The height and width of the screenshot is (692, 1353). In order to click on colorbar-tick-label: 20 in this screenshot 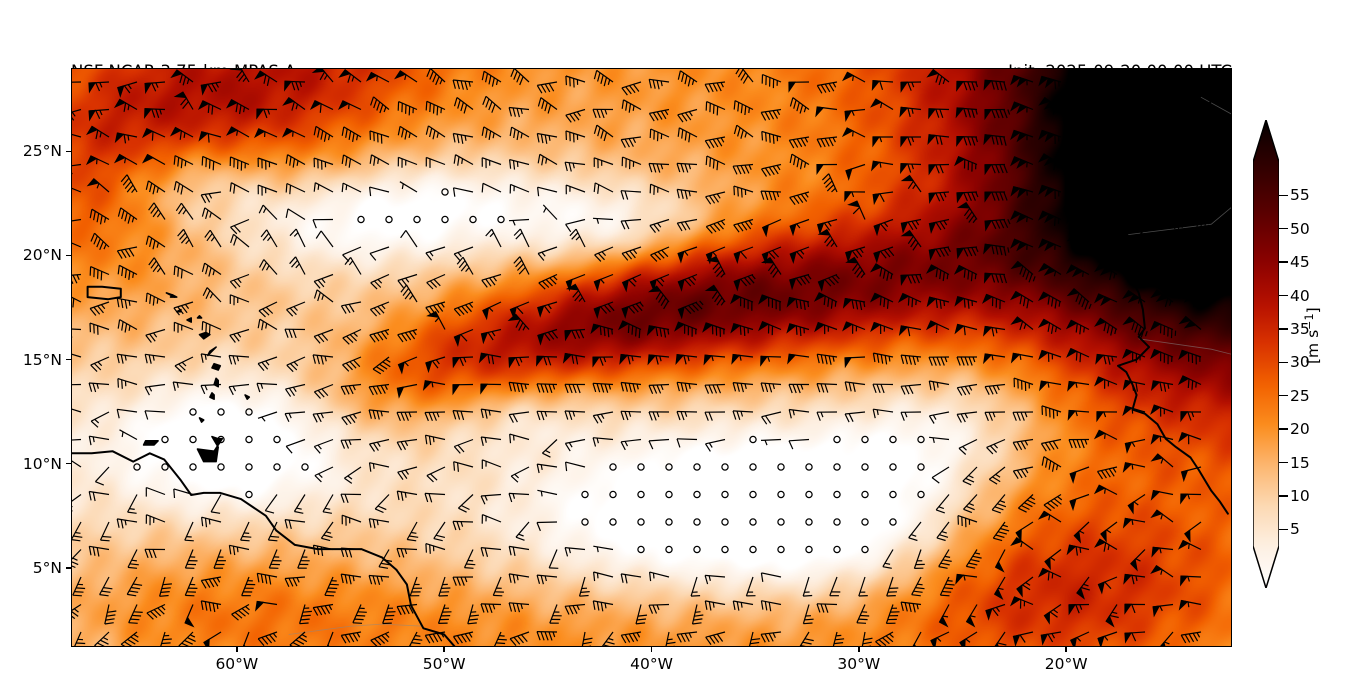, I will do `click(1300, 429)`.